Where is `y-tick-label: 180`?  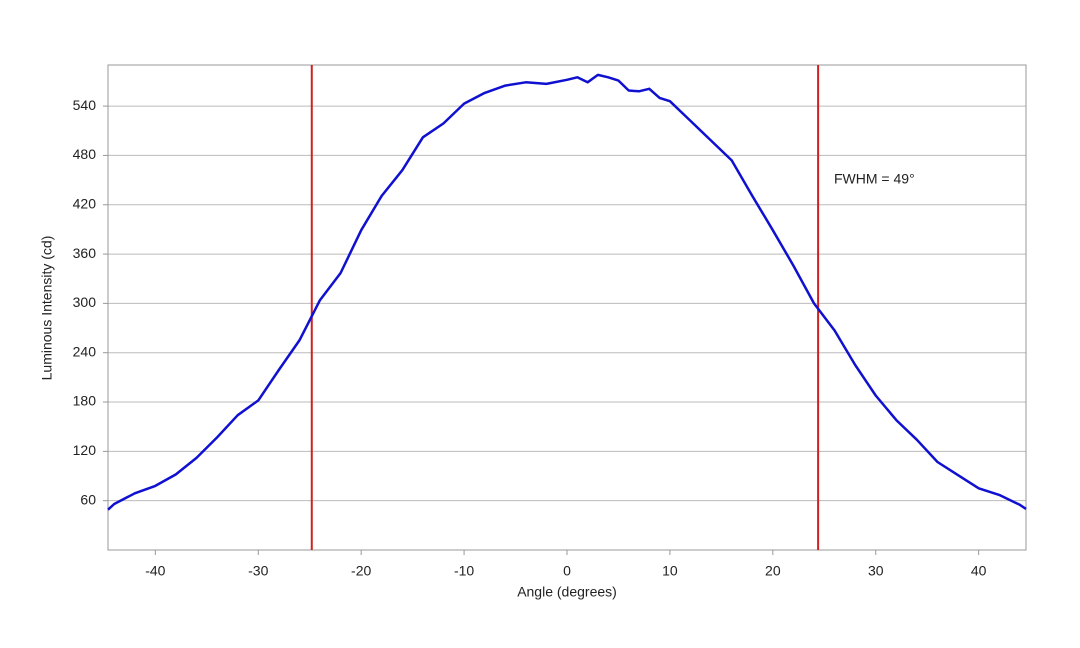
y-tick-label: 180 is located at coordinates (85, 401).